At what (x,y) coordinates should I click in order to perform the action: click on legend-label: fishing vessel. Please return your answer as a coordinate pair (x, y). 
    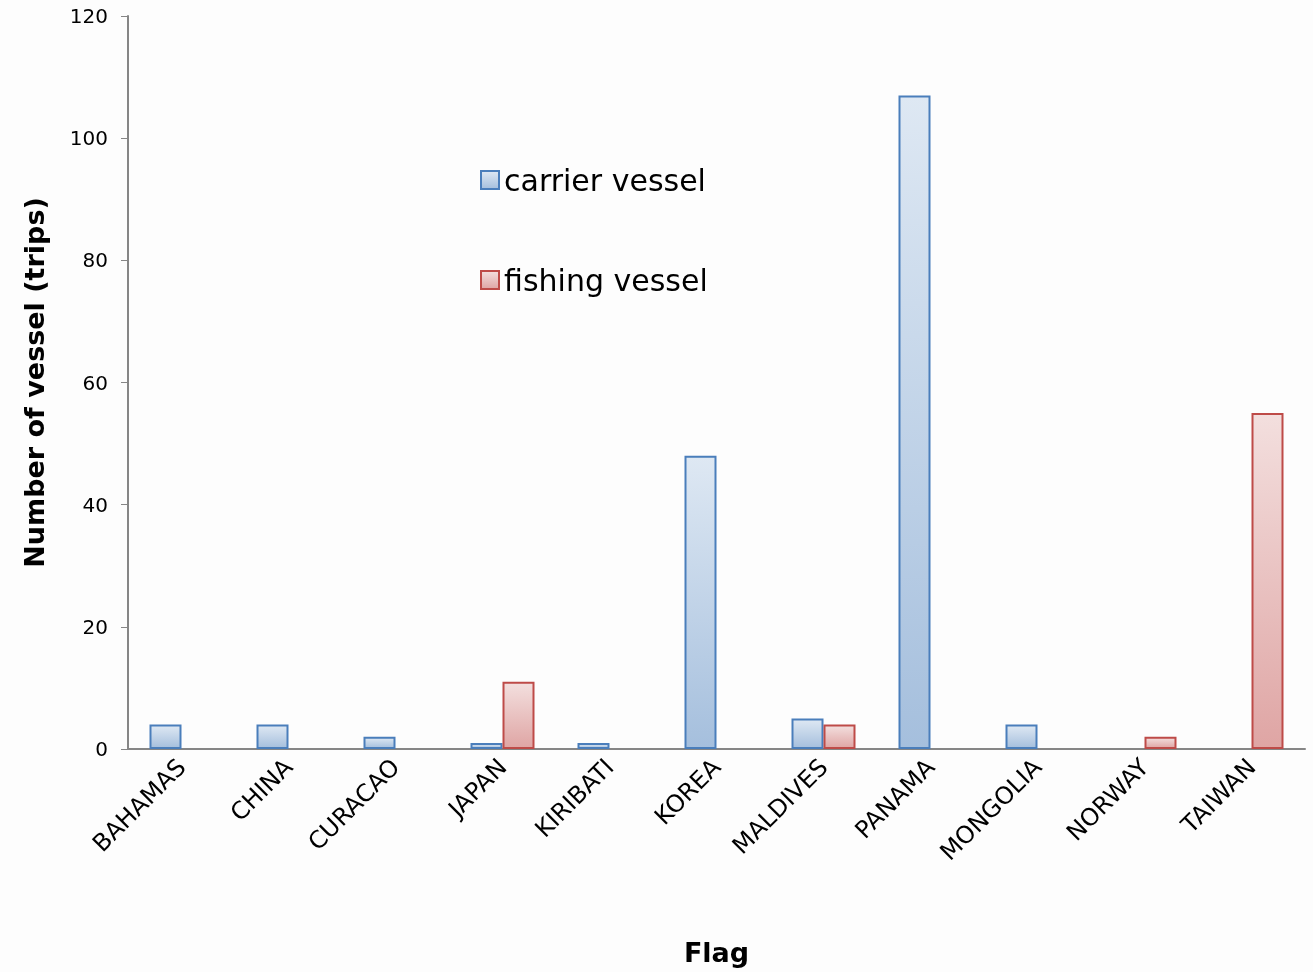
    Looking at the image, I should click on (606, 280).